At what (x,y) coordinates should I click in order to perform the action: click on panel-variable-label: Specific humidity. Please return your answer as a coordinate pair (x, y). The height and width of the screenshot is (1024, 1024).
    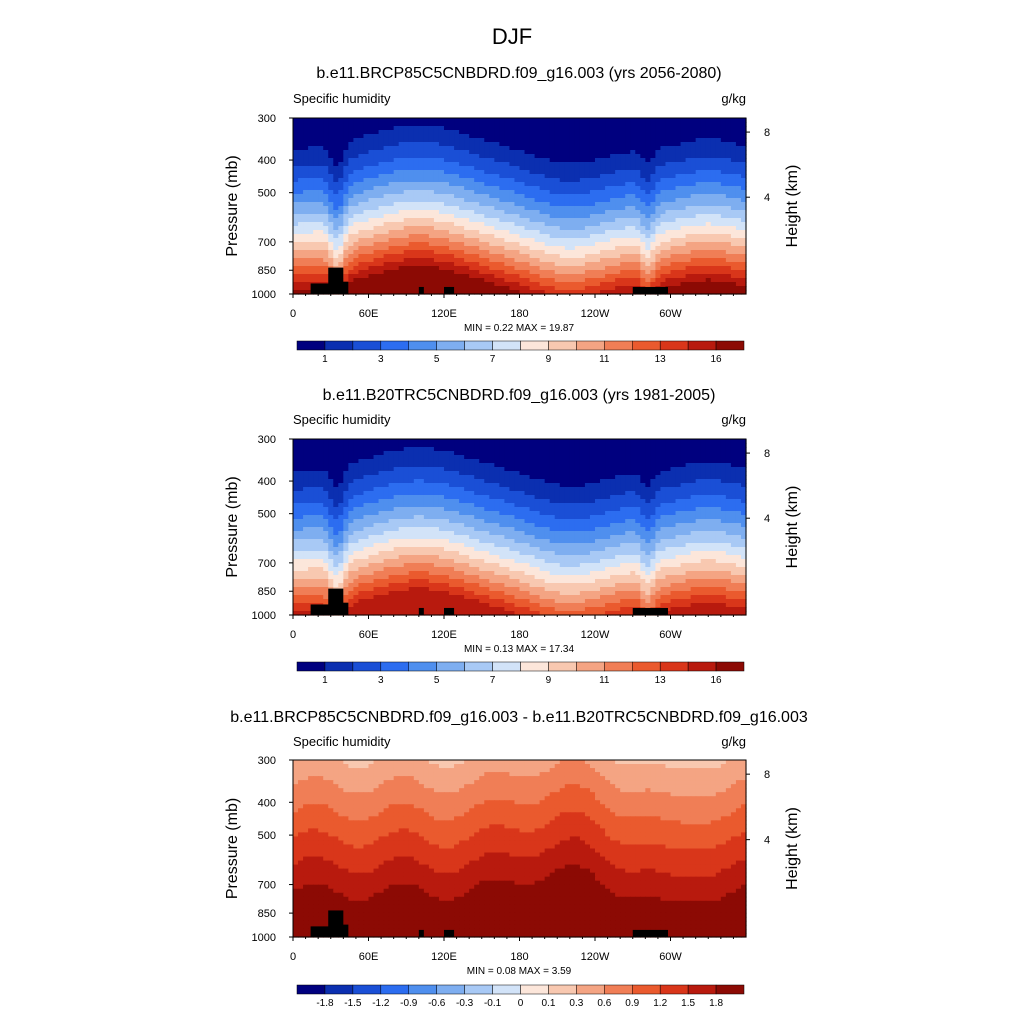
    Looking at the image, I should click on (342, 419).